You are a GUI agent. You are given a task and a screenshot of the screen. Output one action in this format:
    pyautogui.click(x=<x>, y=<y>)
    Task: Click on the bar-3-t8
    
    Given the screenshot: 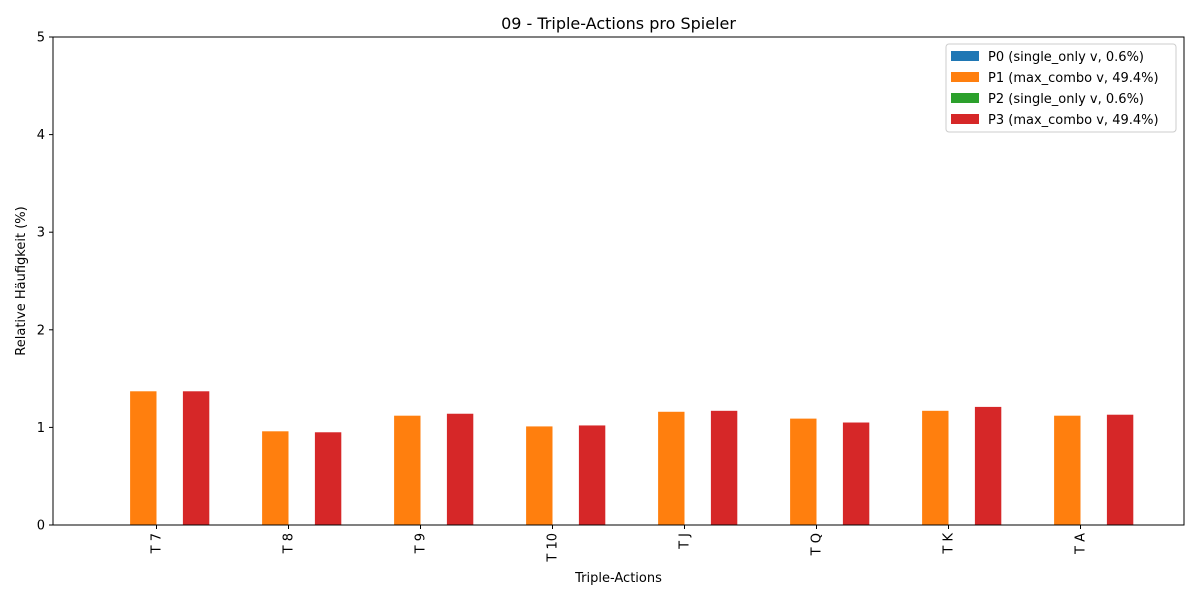 What is the action you would take?
    pyautogui.click(x=328, y=478)
    